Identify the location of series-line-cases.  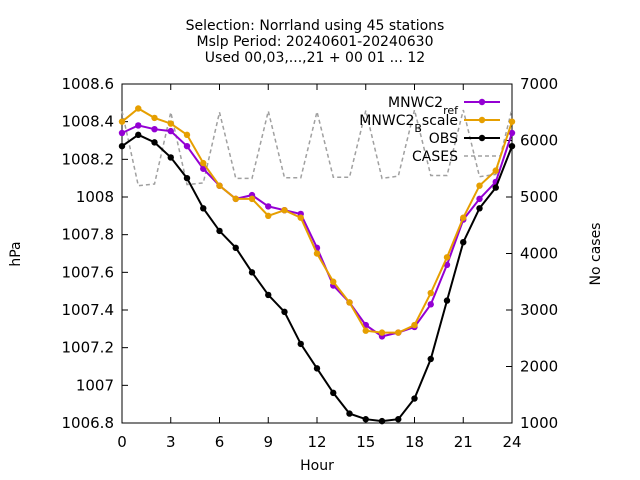
(317, 147).